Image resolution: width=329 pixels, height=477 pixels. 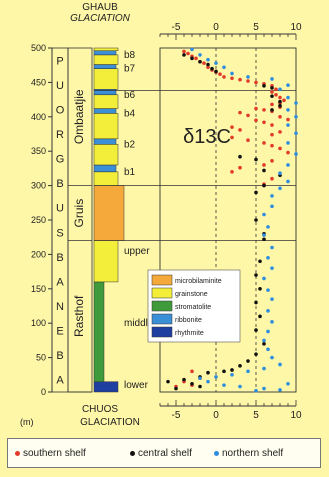 I want to click on legend-label-central: central shelf, so click(x=165, y=453).